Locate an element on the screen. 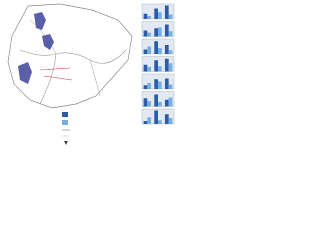 Image resolution: width=320 pixels, height=240 pixels. route is located at coordinates (56, 74).